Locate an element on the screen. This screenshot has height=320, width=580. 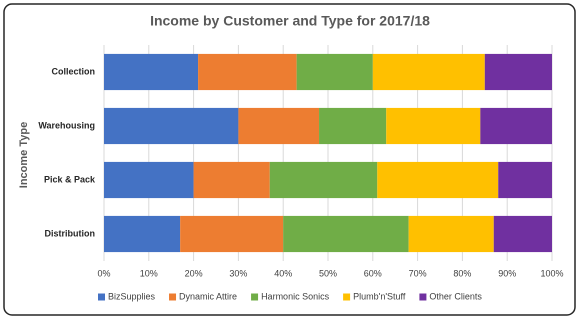
x-tick-label: 100% is located at coordinates (551, 273).